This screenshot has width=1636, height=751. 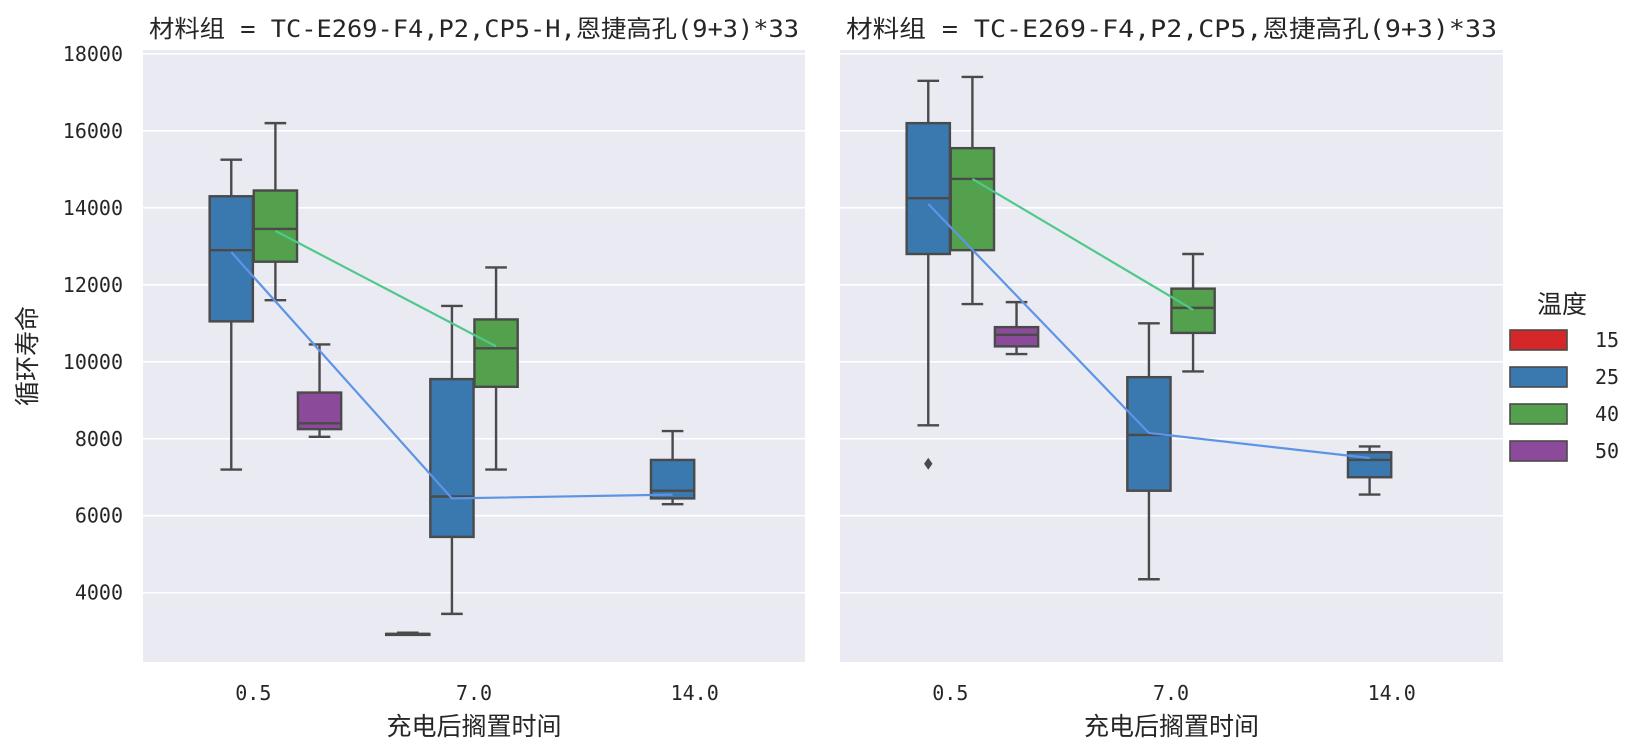 What do you see at coordinates (1016, 336) in the screenshot?
I see `box-0.5-50` at bounding box center [1016, 336].